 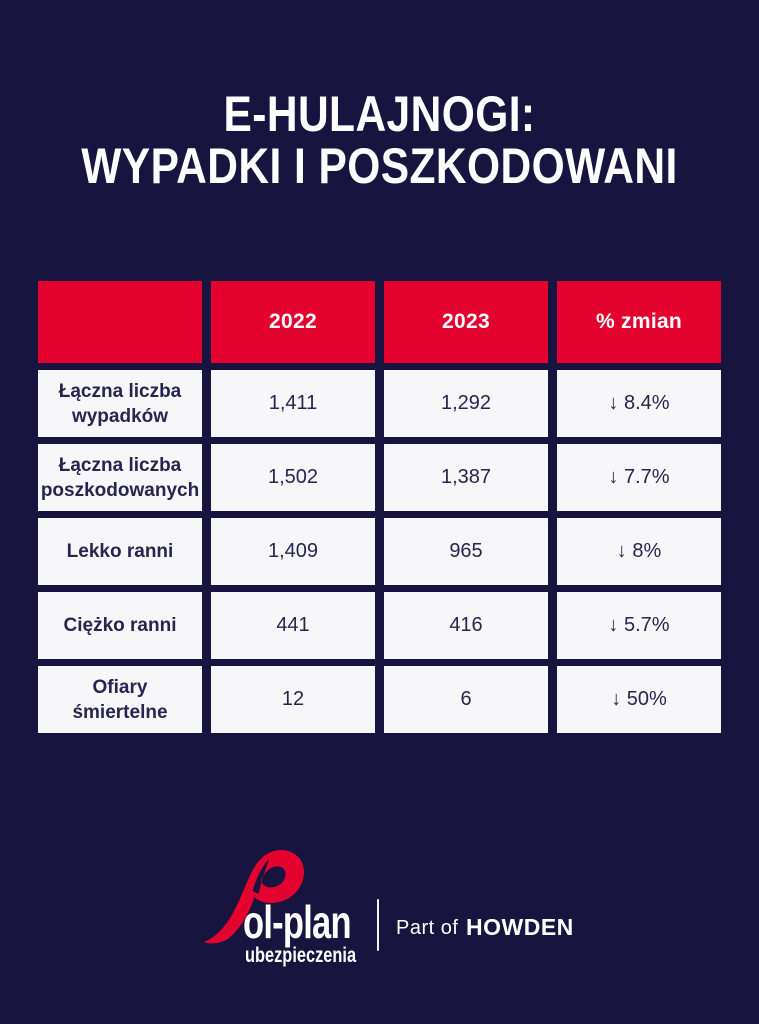 I want to click on value-2022: 1,411, so click(x=293, y=403).